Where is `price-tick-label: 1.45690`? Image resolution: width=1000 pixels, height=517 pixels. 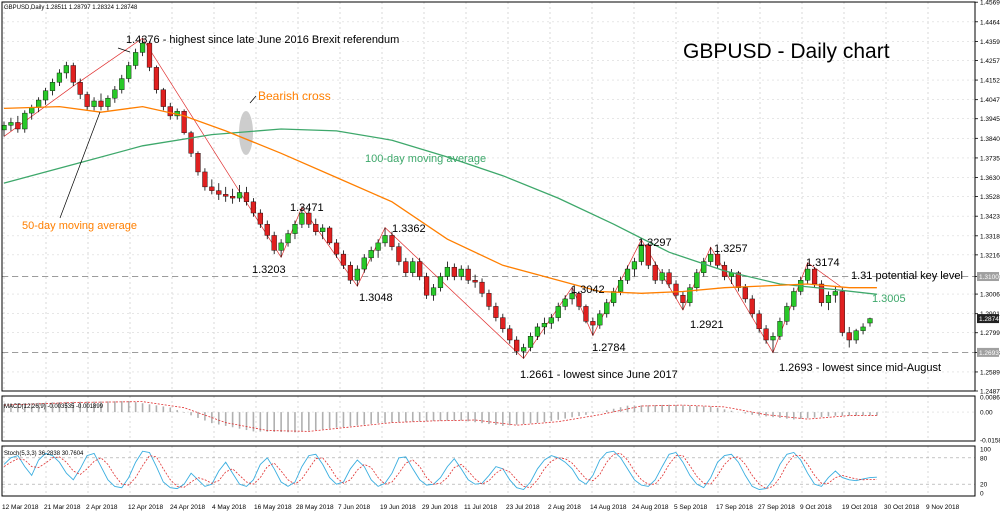
price-tick-label: 1.45690 is located at coordinates (990, 3).